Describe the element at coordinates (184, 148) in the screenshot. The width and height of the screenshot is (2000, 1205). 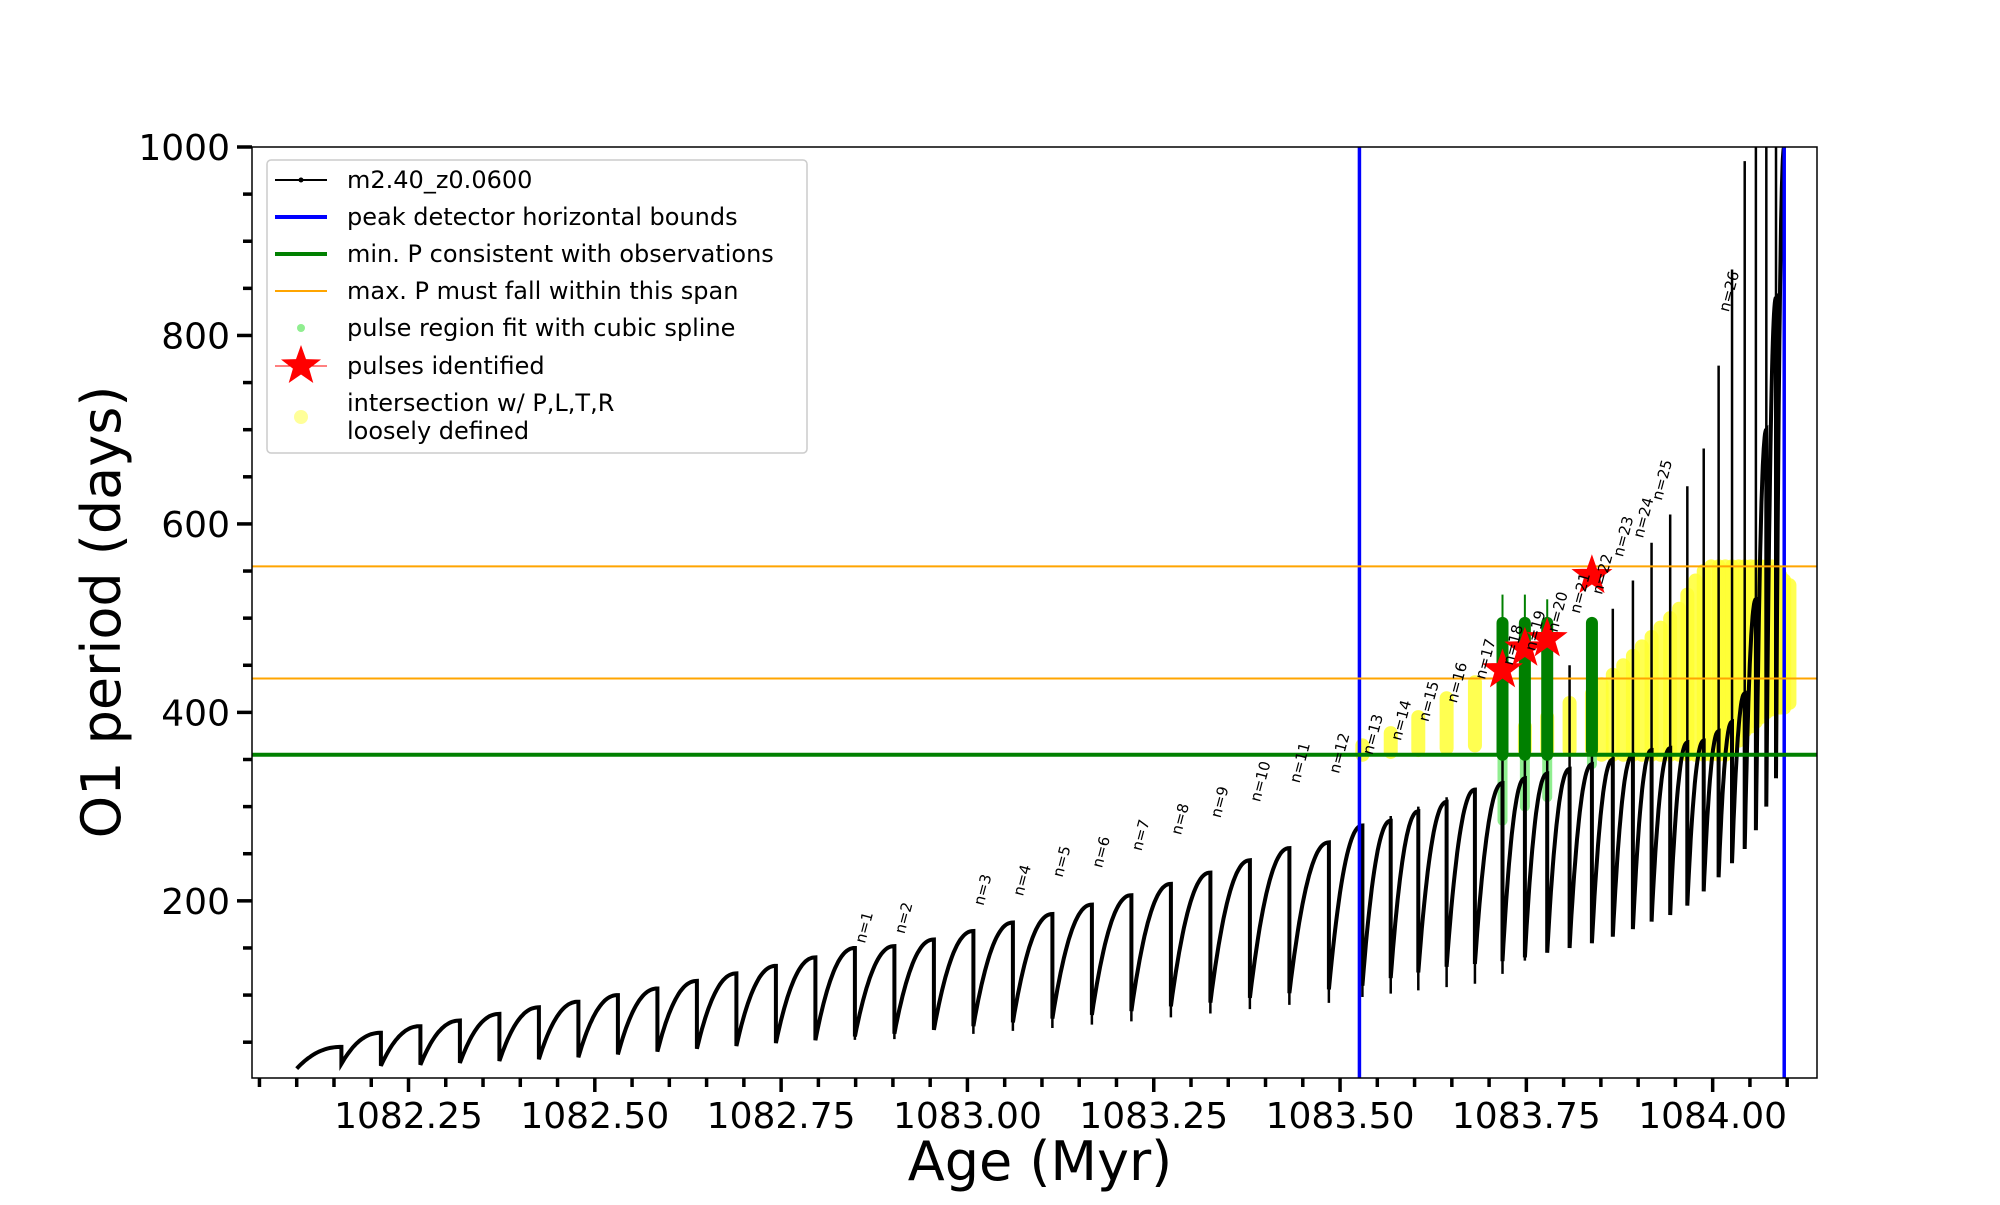
I see `y-tick-label: 1000` at that location.